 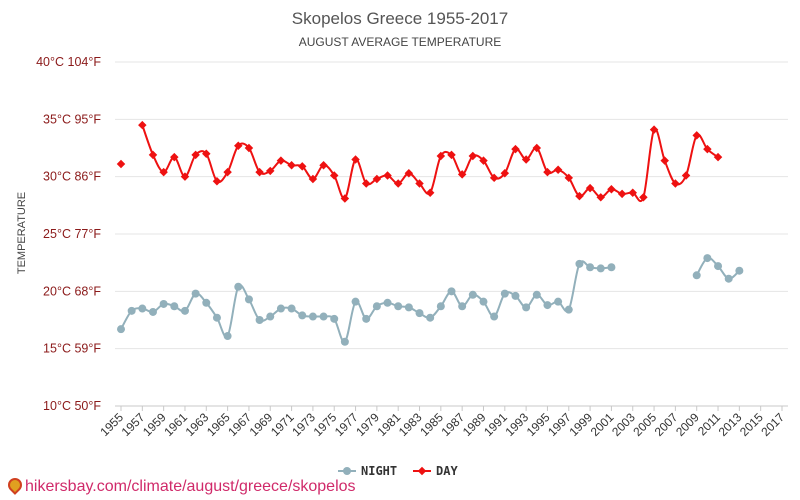 I want to click on legend: NIGHT DAY, so click(x=398, y=471).